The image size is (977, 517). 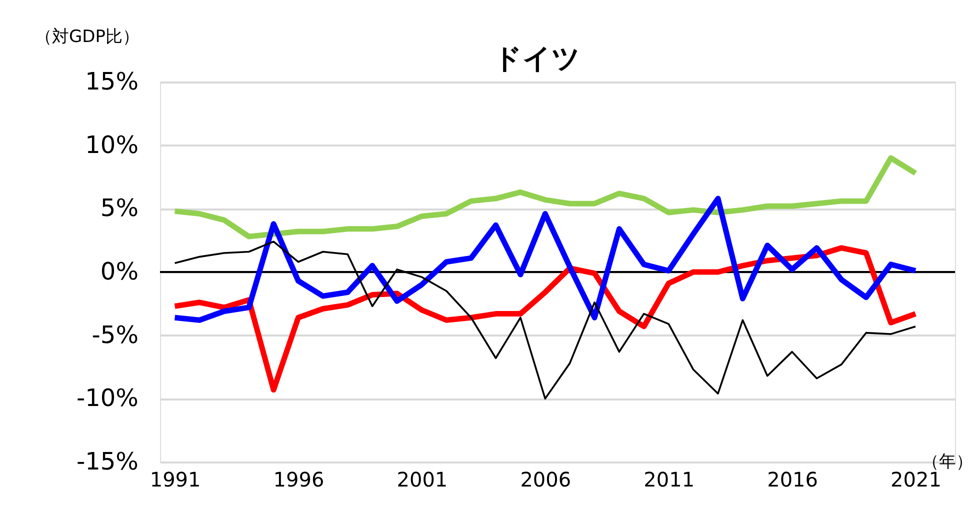 I want to click on x-tick-label: 1996, so click(x=298, y=480).